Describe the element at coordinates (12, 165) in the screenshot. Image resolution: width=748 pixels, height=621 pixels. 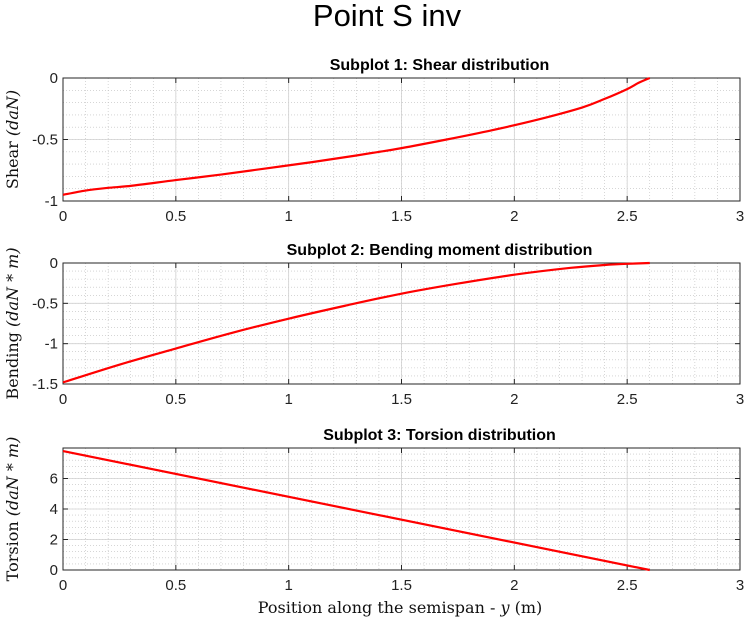
I see `y-axis-label-text: Shear` at that location.